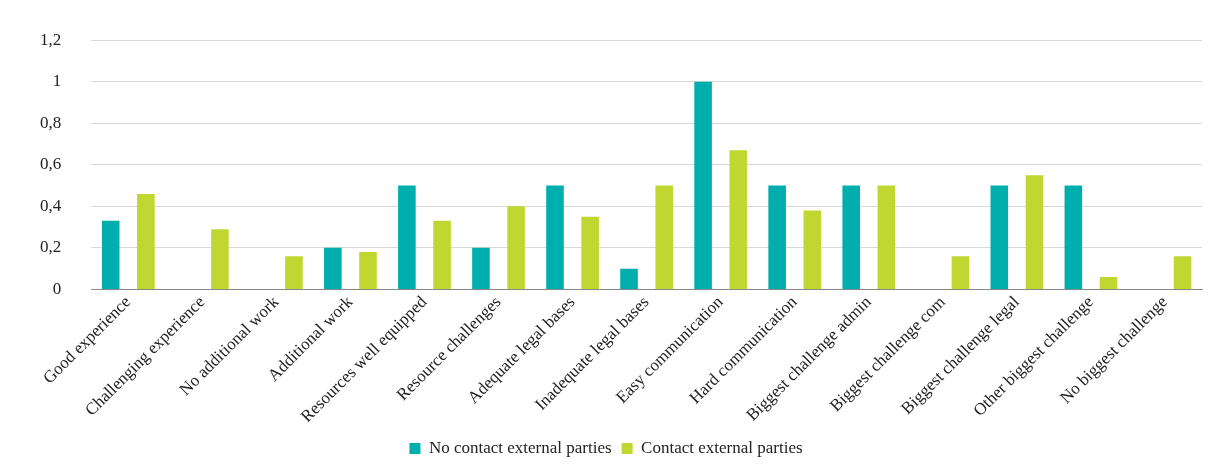  Describe the element at coordinates (722, 447) in the screenshot. I see `legend-label: Contact external parties` at that location.